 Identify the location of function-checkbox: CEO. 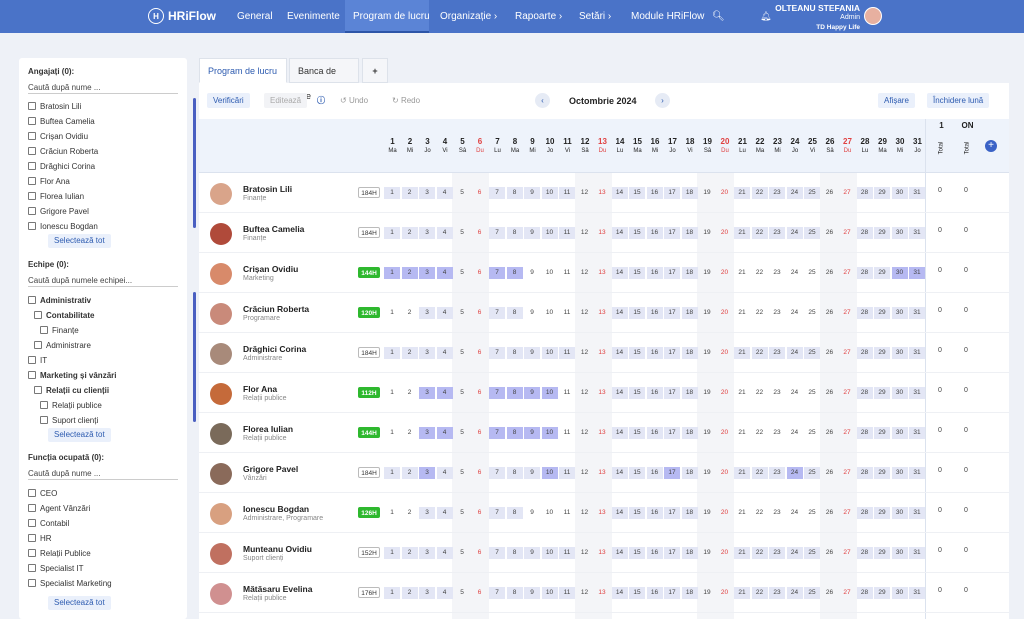
(42, 493).